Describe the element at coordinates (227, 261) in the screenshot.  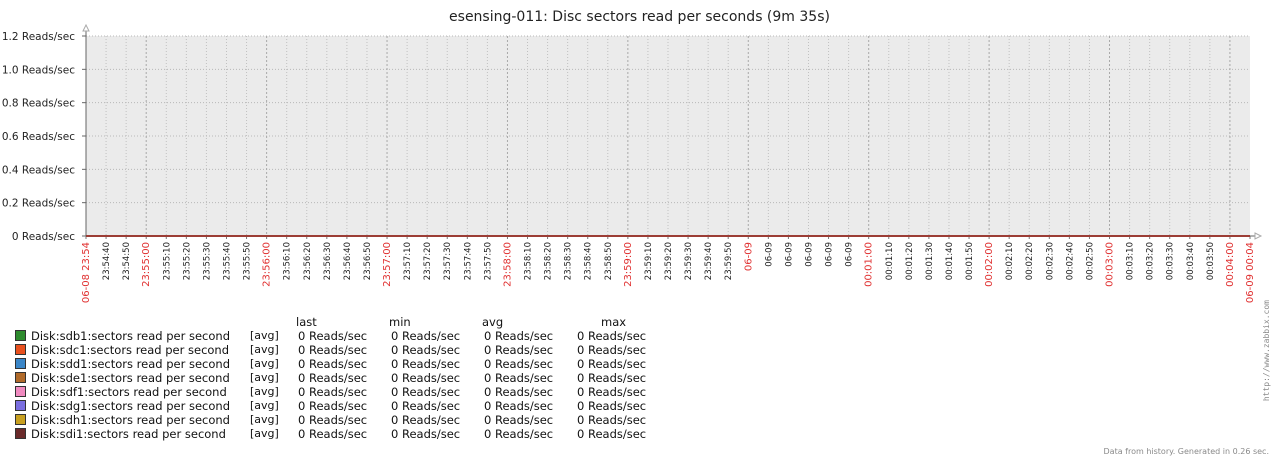
I see `x-tick-label: 23:55:40` at that location.